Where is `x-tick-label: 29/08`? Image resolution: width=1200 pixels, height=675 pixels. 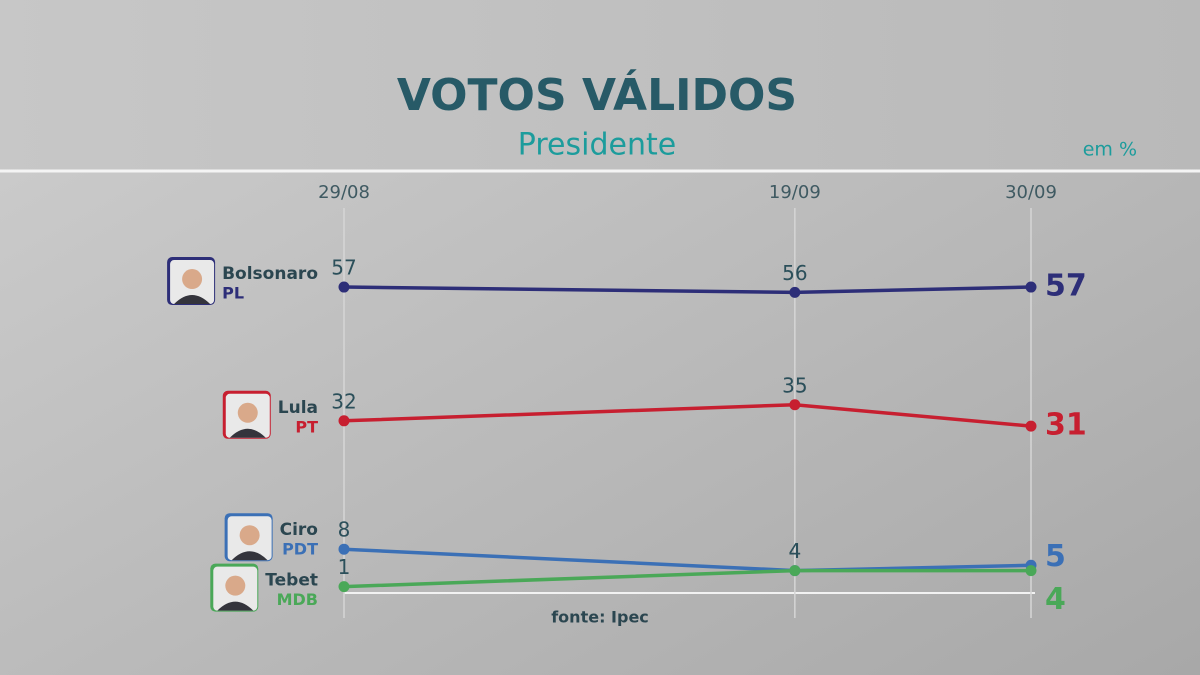
x-tick-label: 29/08 is located at coordinates (344, 192).